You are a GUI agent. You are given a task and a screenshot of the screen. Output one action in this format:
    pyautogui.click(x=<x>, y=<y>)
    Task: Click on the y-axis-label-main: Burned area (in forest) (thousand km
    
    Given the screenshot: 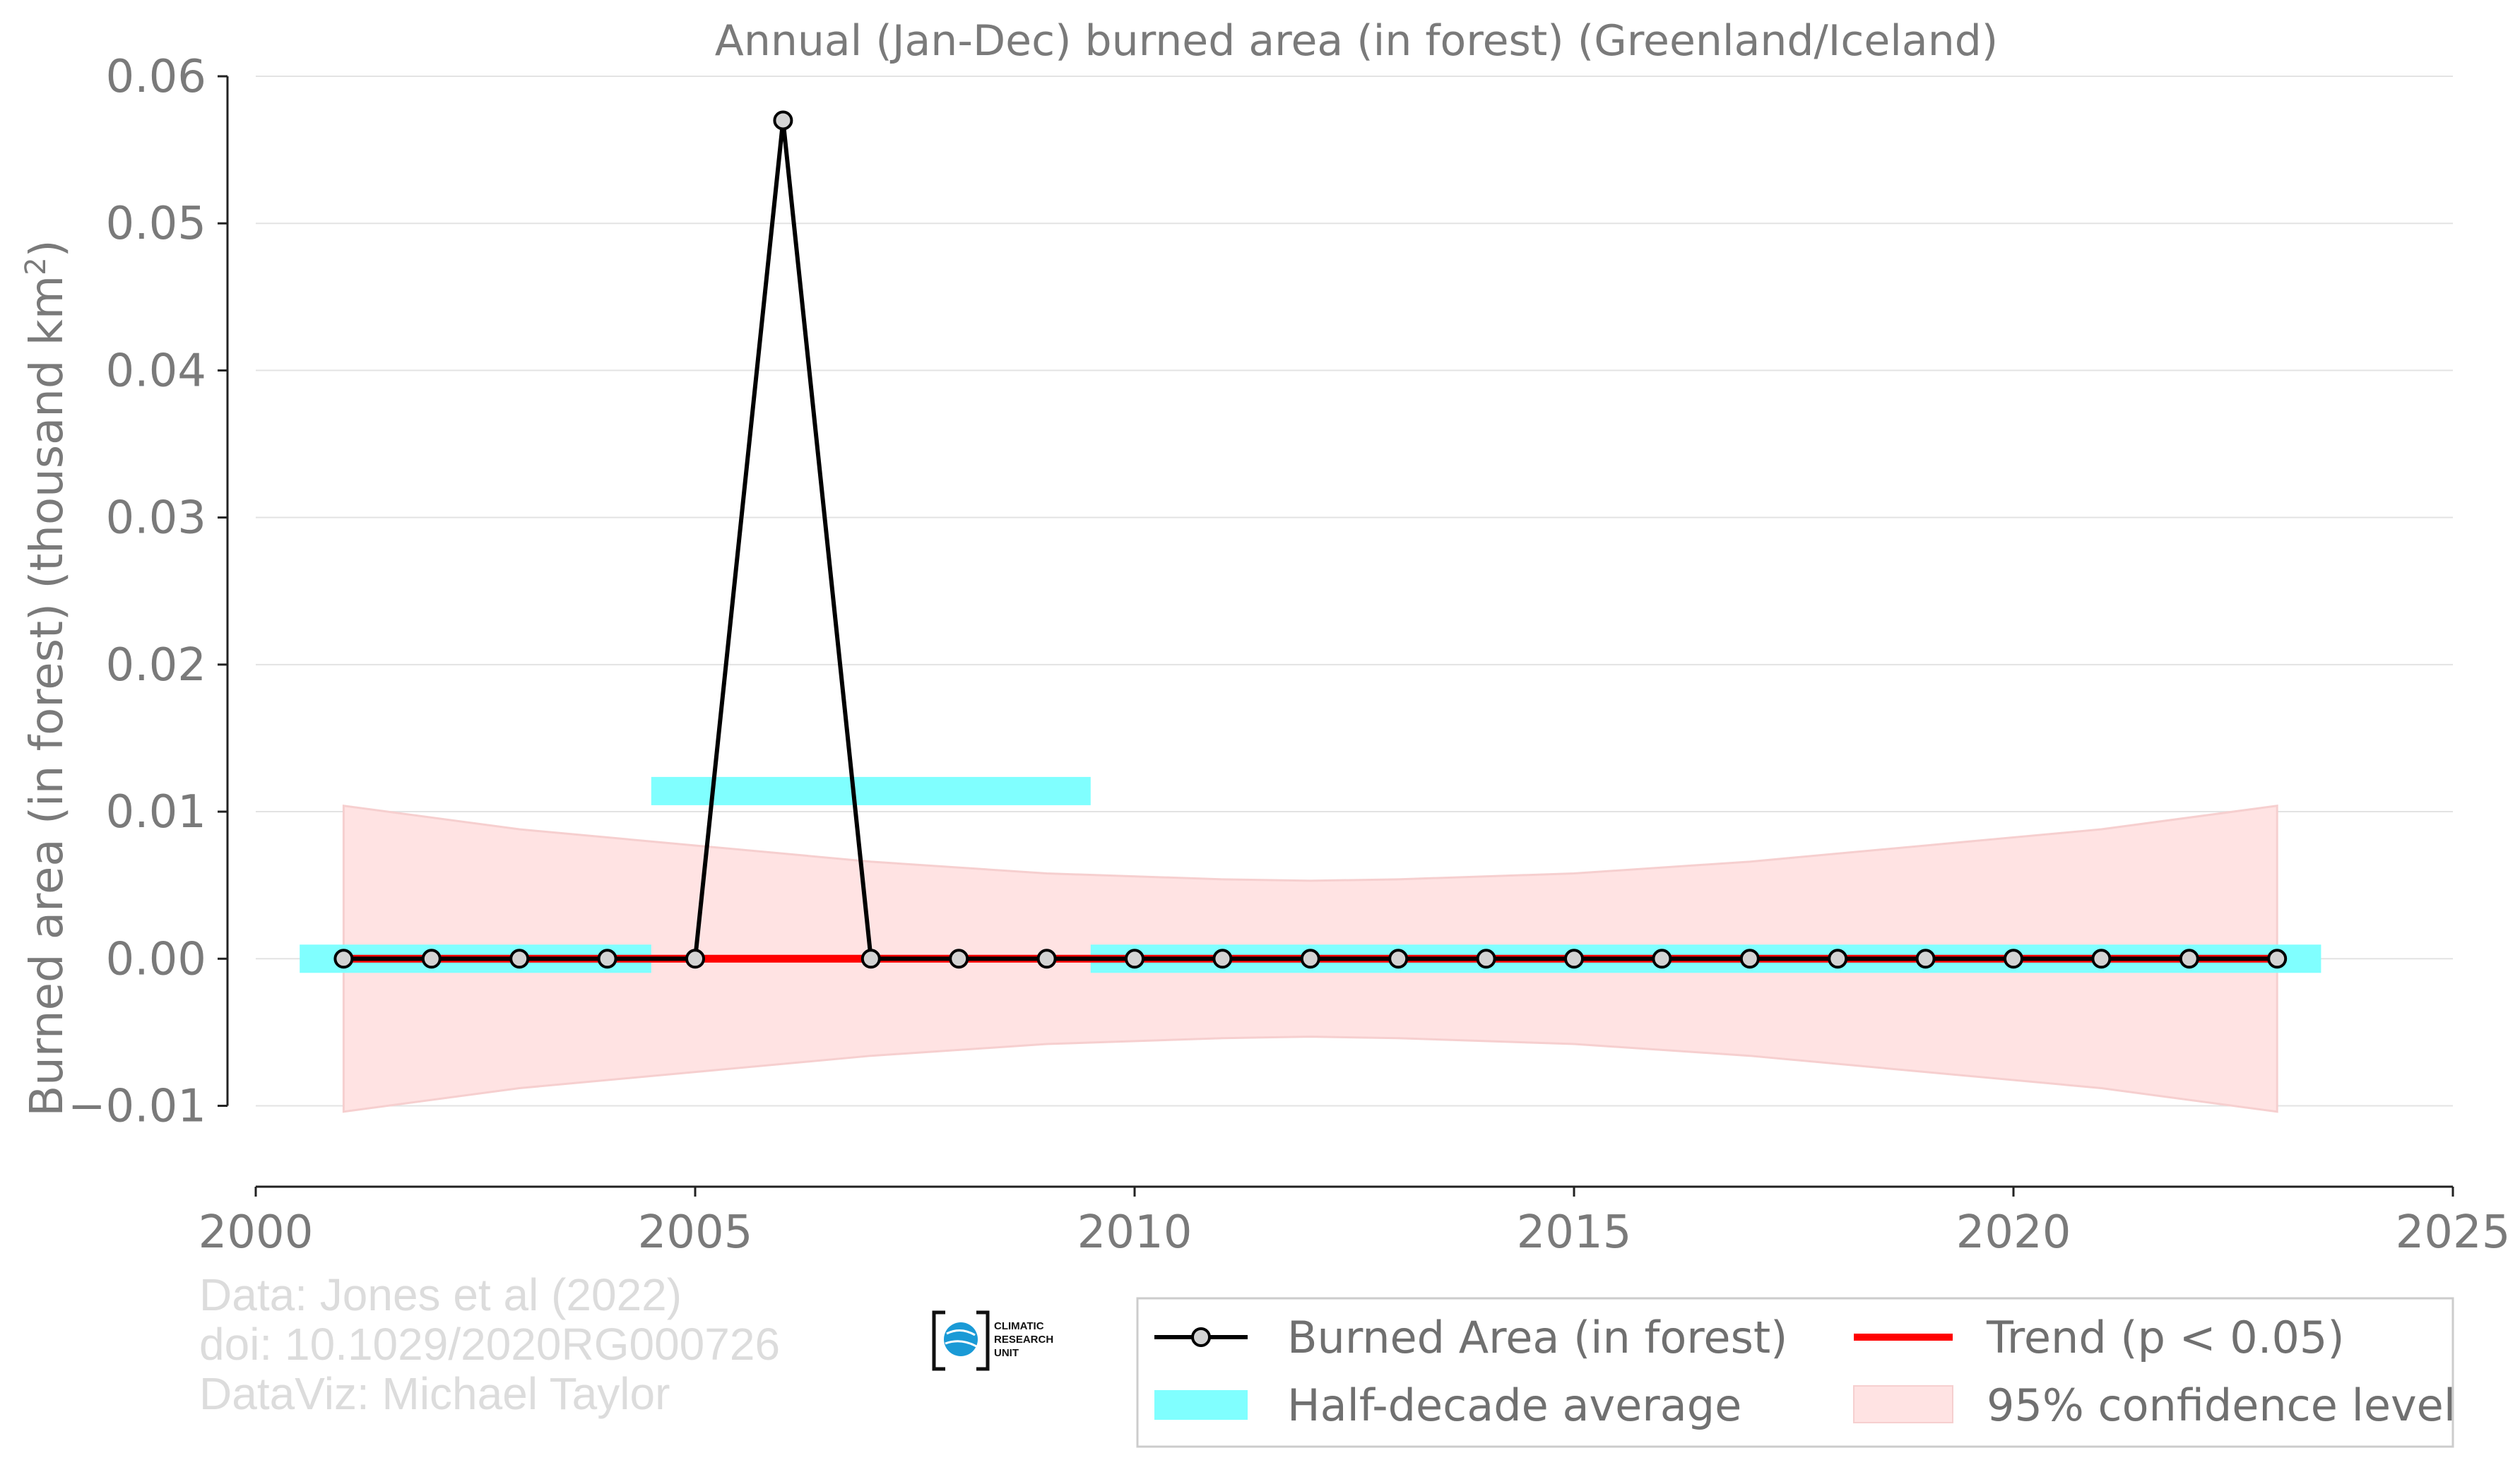 What is the action you would take?
    pyautogui.click(x=47, y=696)
    